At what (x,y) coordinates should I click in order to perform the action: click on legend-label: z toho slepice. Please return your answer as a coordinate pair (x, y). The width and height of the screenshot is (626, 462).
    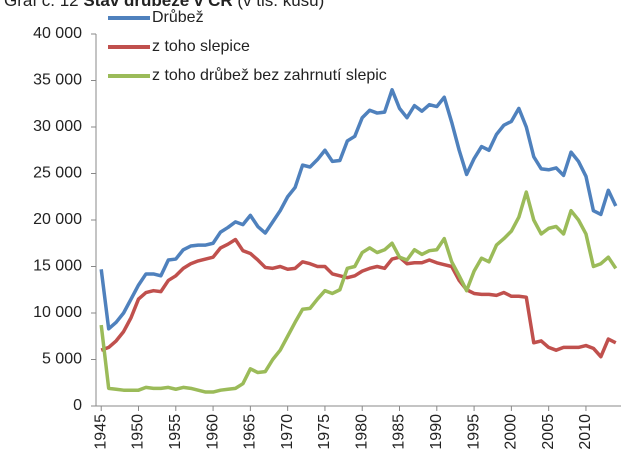
    Looking at the image, I should click on (201, 46).